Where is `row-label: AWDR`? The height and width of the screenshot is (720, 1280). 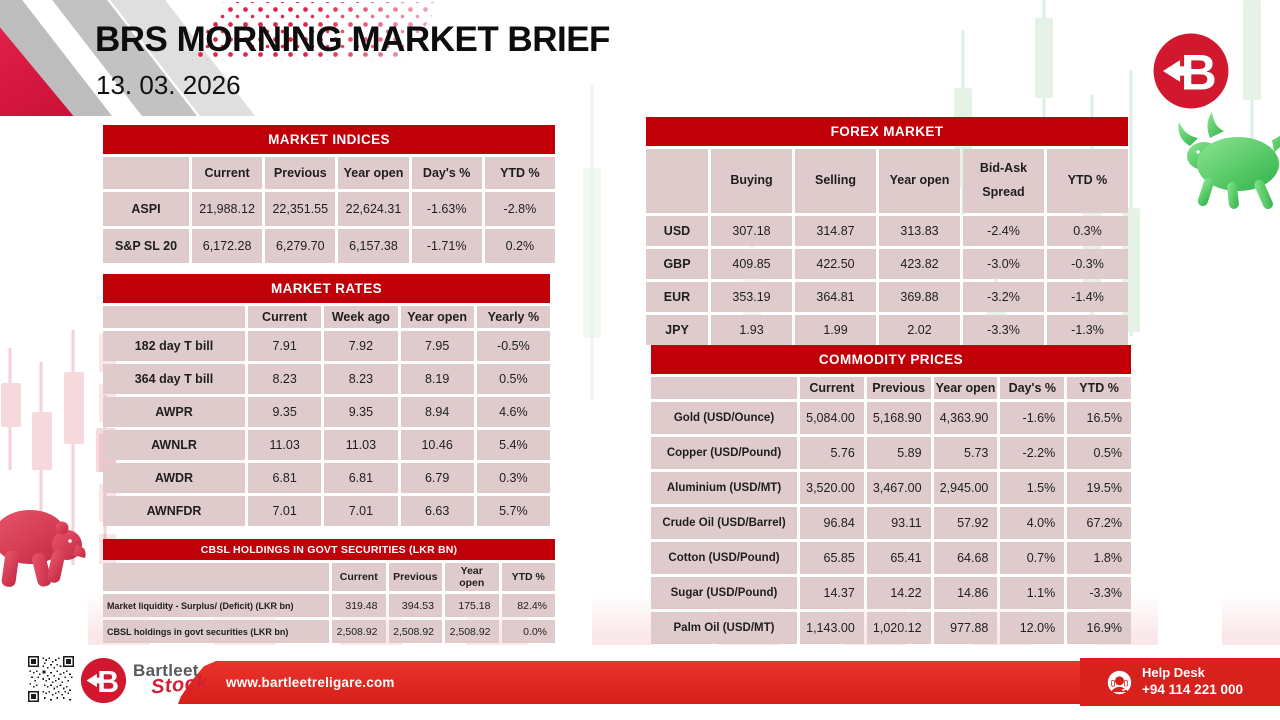 row-label: AWDR is located at coordinates (174, 478).